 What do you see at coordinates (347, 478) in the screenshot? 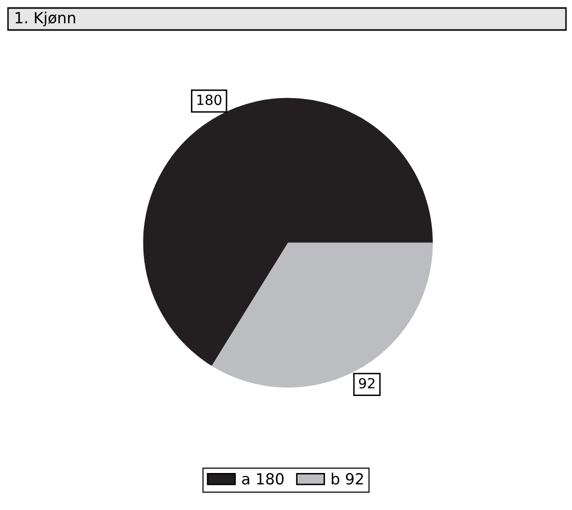
I see `legend-label: b 92` at bounding box center [347, 478].